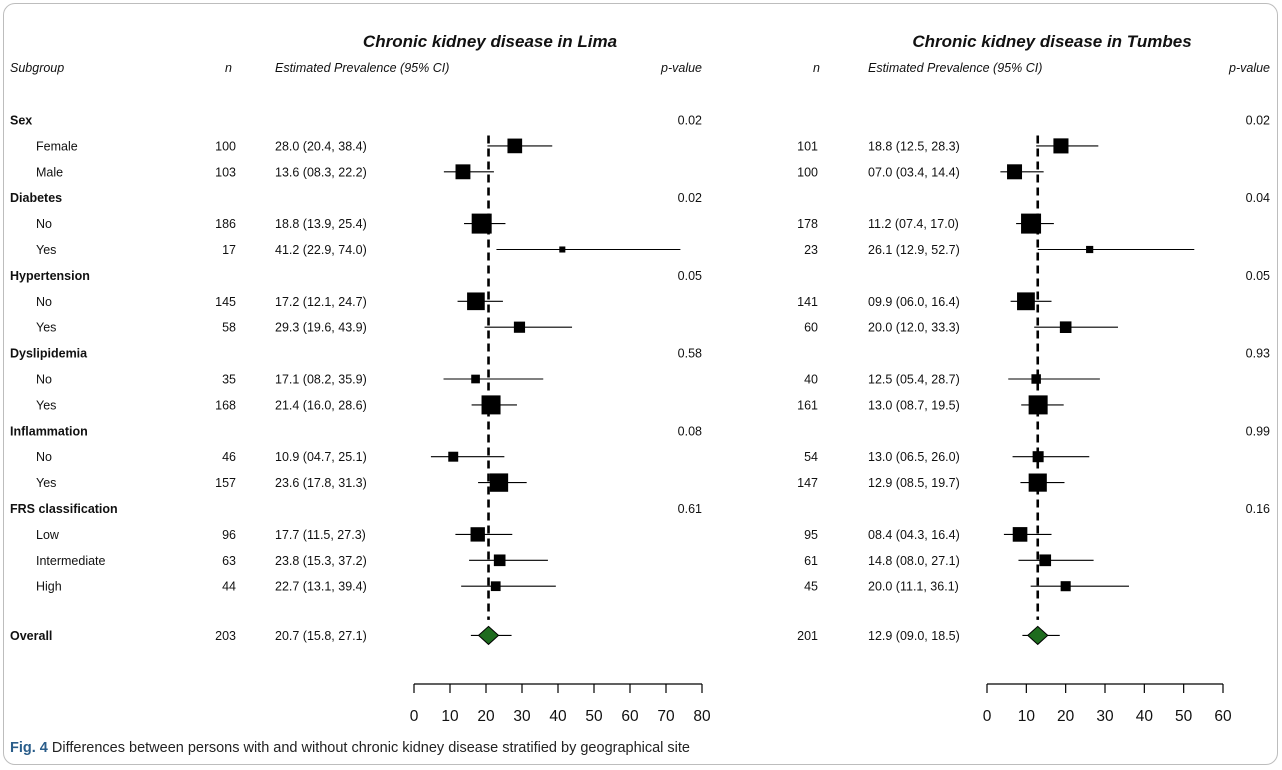 The width and height of the screenshot is (1282, 770). What do you see at coordinates (1051, 41) in the screenshot?
I see `panel-2-title: Chronic kidney disease in Tumbes` at bounding box center [1051, 41].